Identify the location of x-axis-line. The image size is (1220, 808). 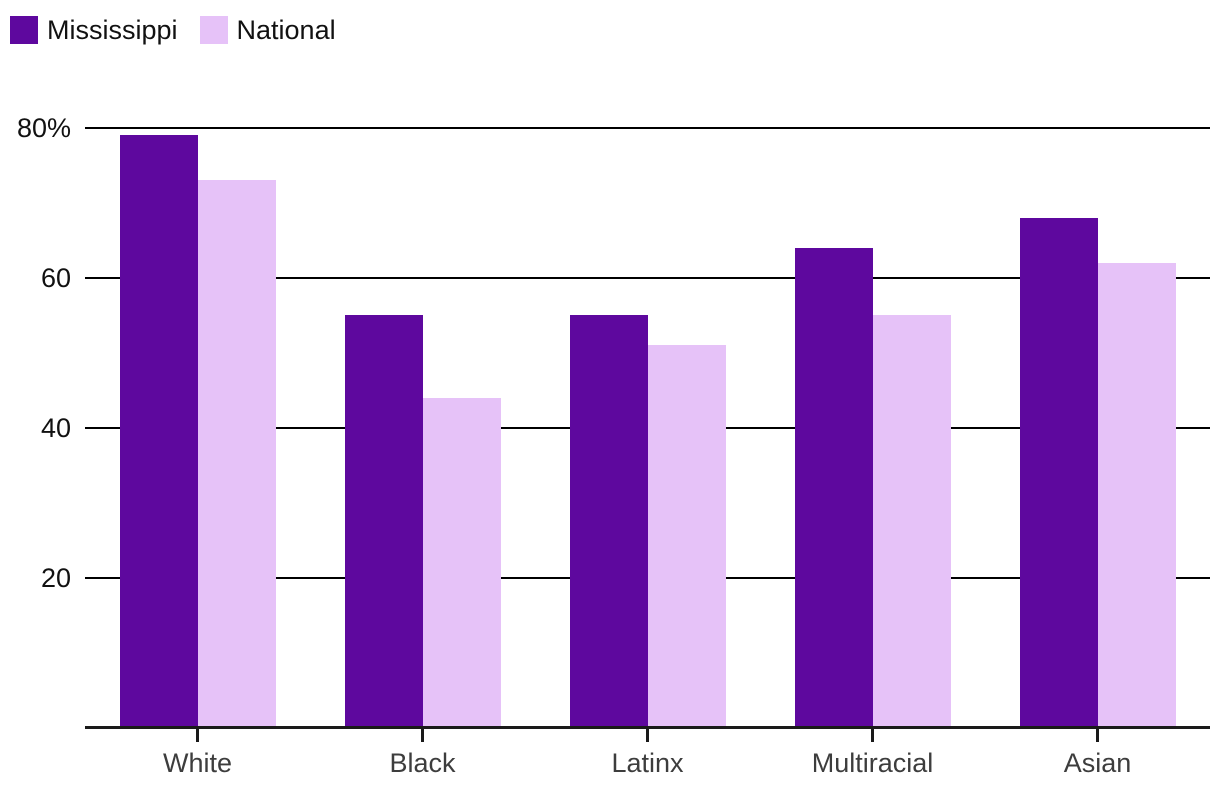
(647, 727).